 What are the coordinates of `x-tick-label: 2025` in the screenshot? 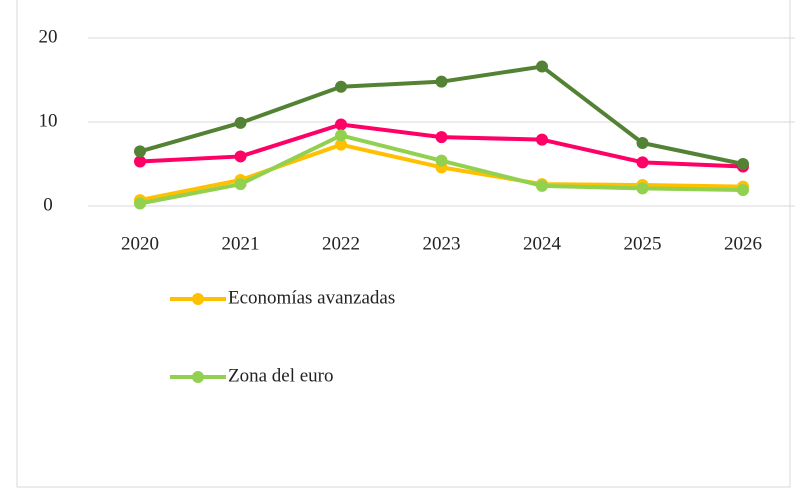 It's located at (643, 243).